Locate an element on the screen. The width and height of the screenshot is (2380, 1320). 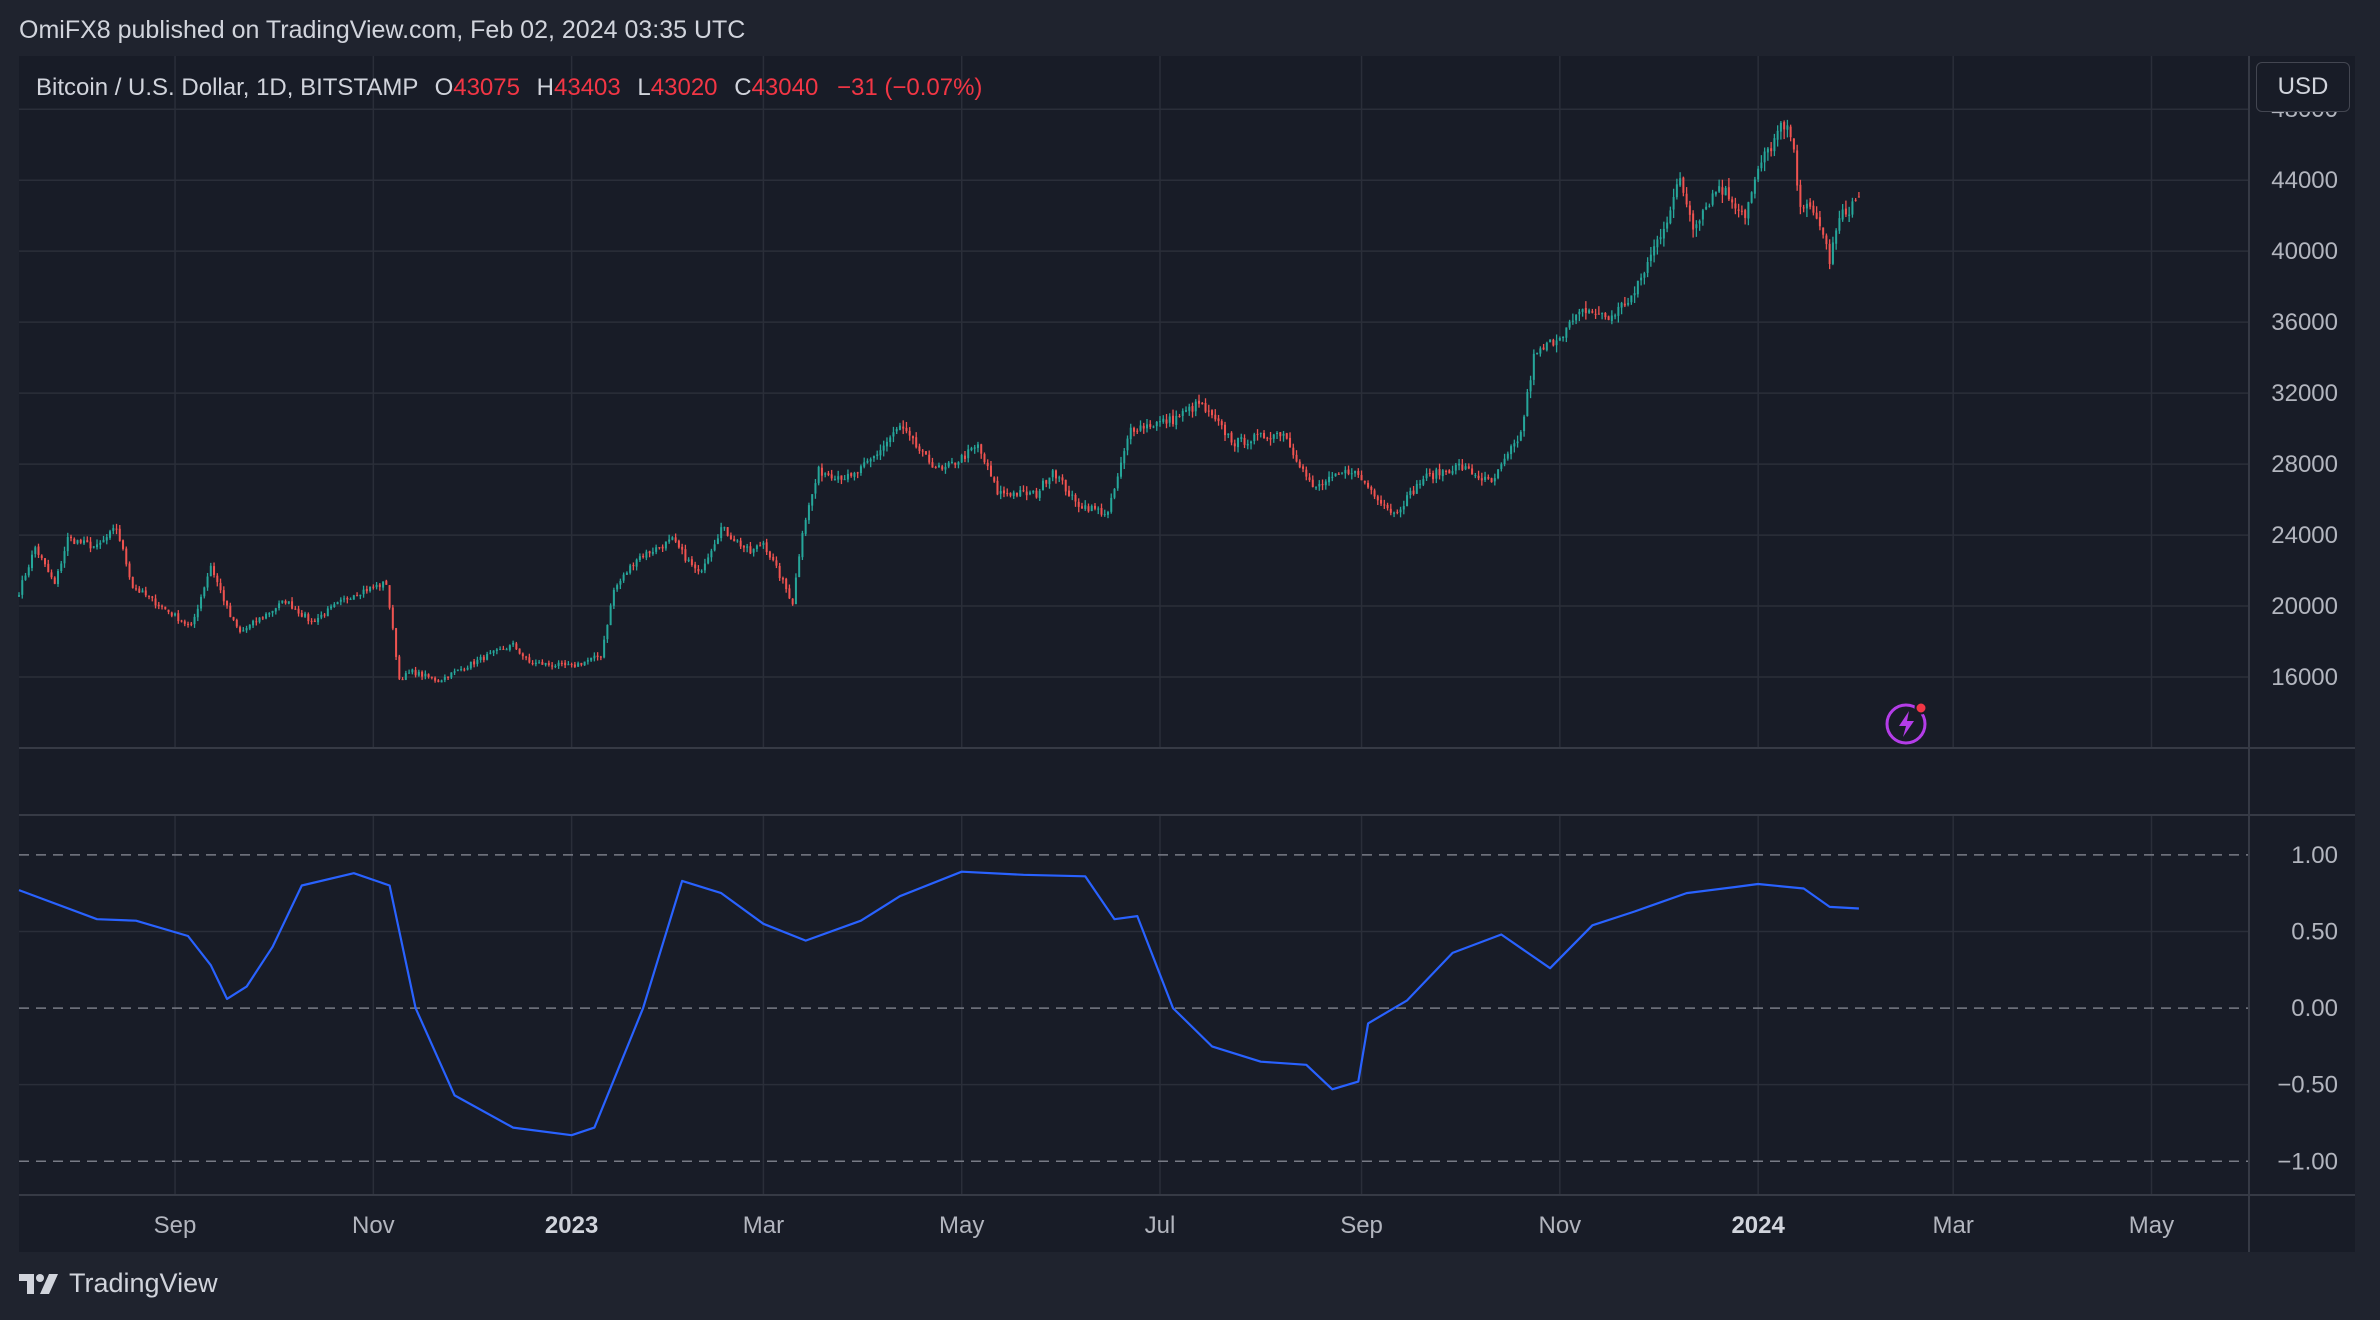
low-label: L is located at coordinates (644, 87).